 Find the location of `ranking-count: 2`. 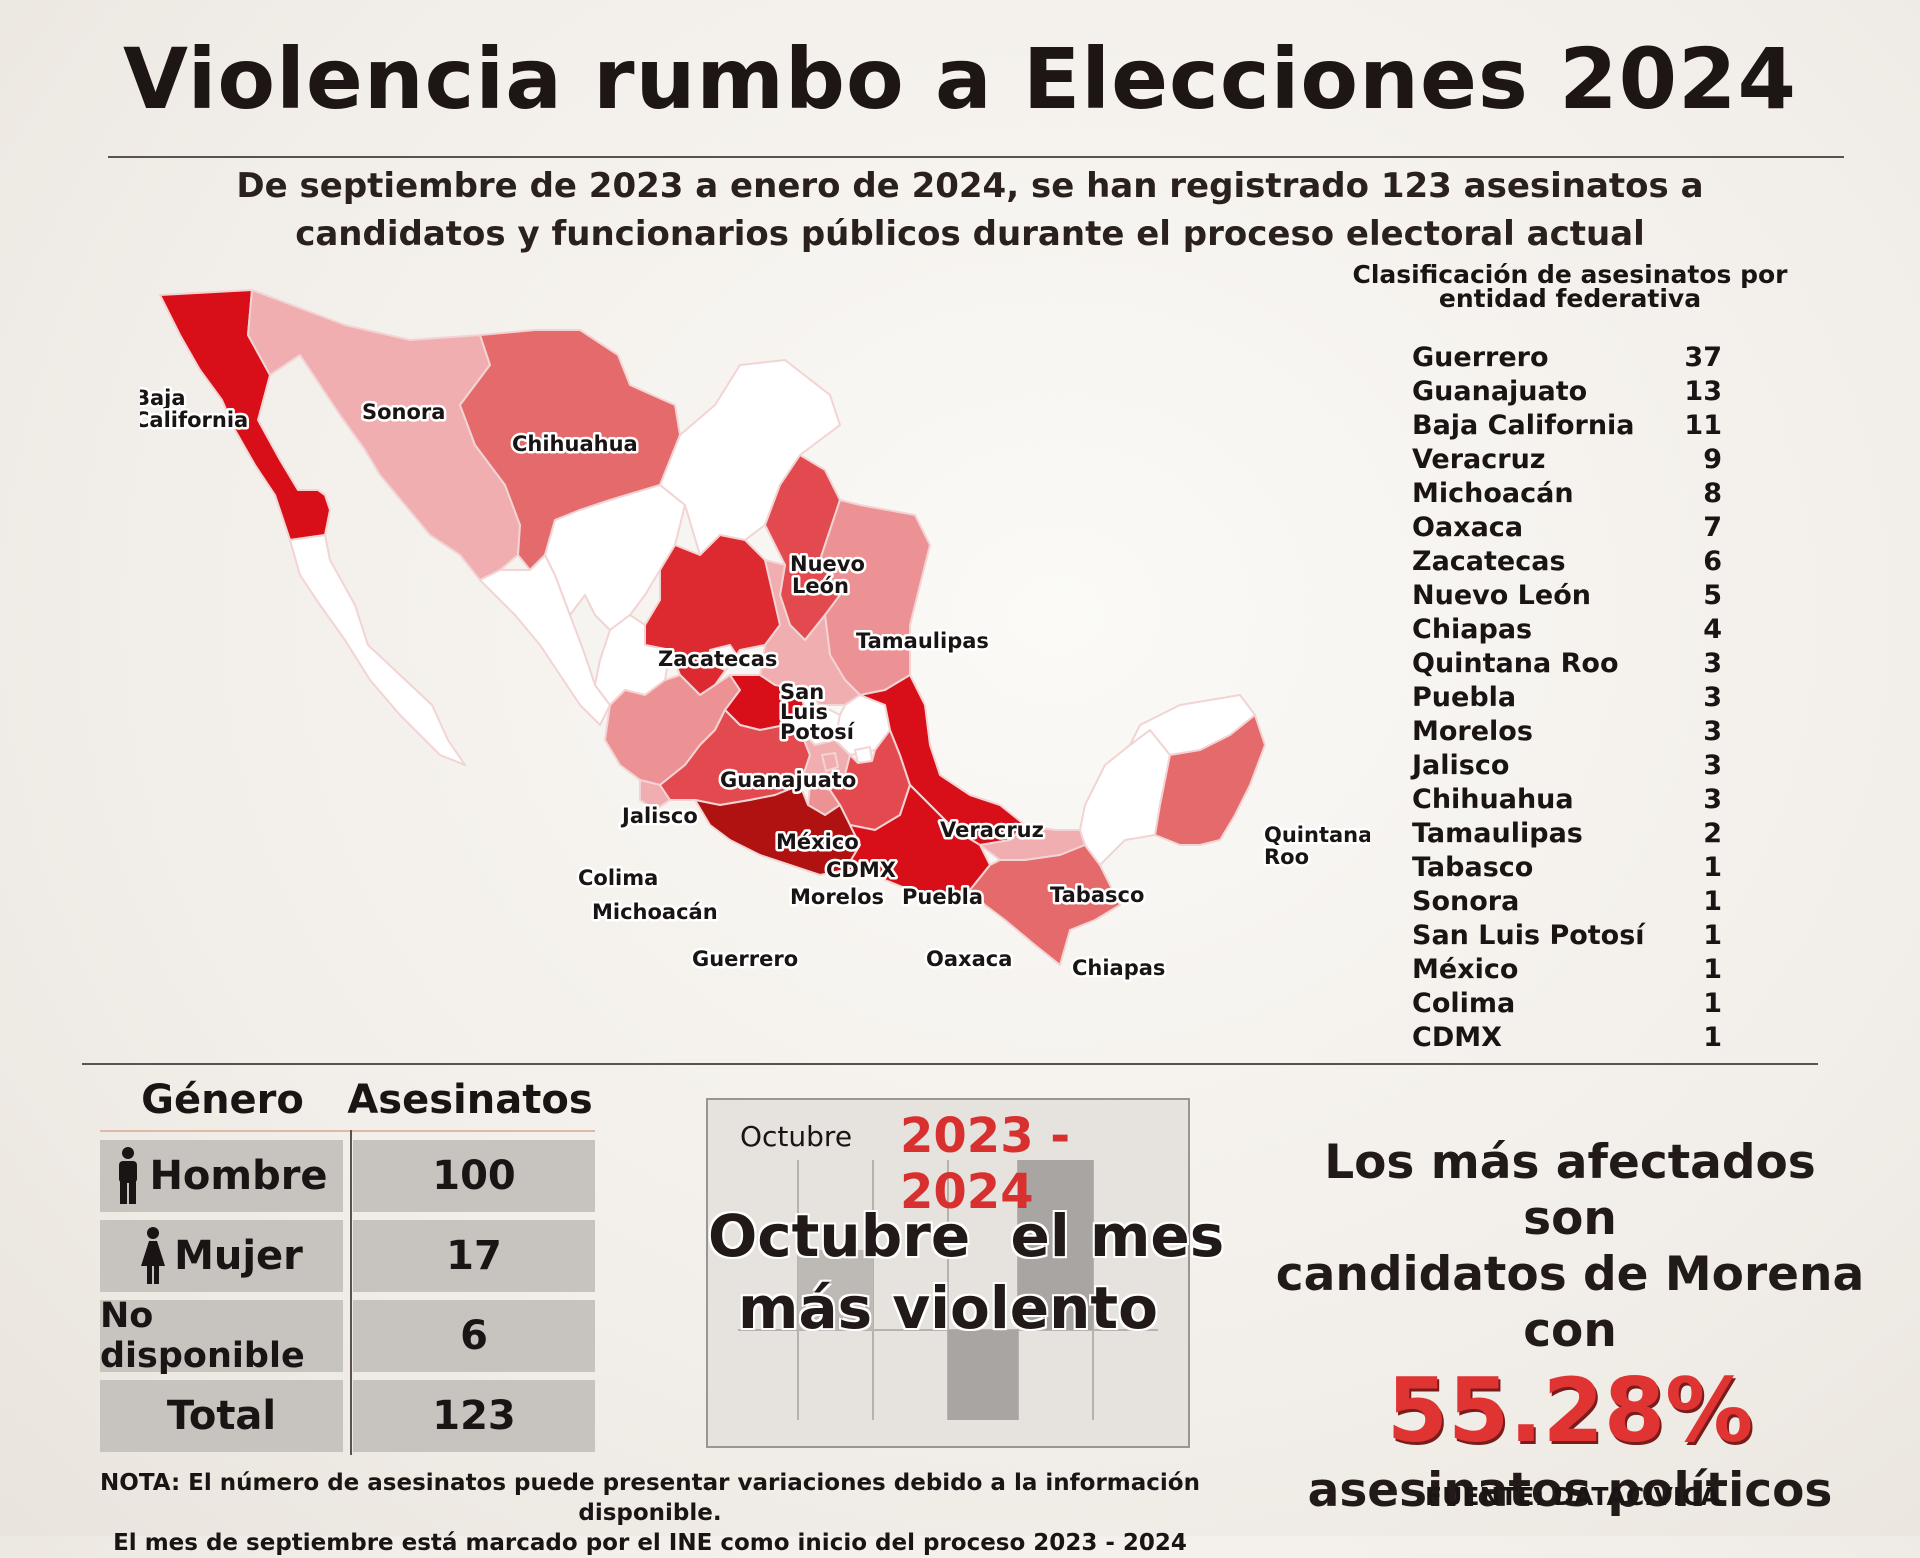

ranking-count: 2 is located at coordinates (1712, 833).